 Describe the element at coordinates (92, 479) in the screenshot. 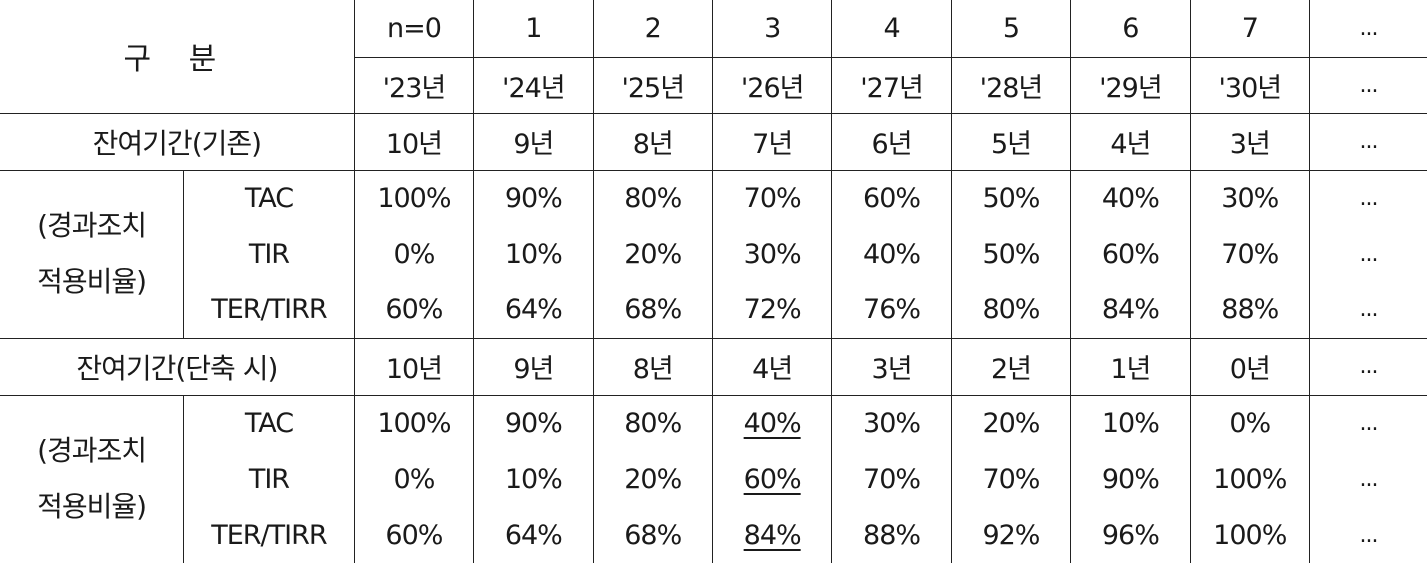

I see `group-label: (경과조치 적용비율)` at that location.